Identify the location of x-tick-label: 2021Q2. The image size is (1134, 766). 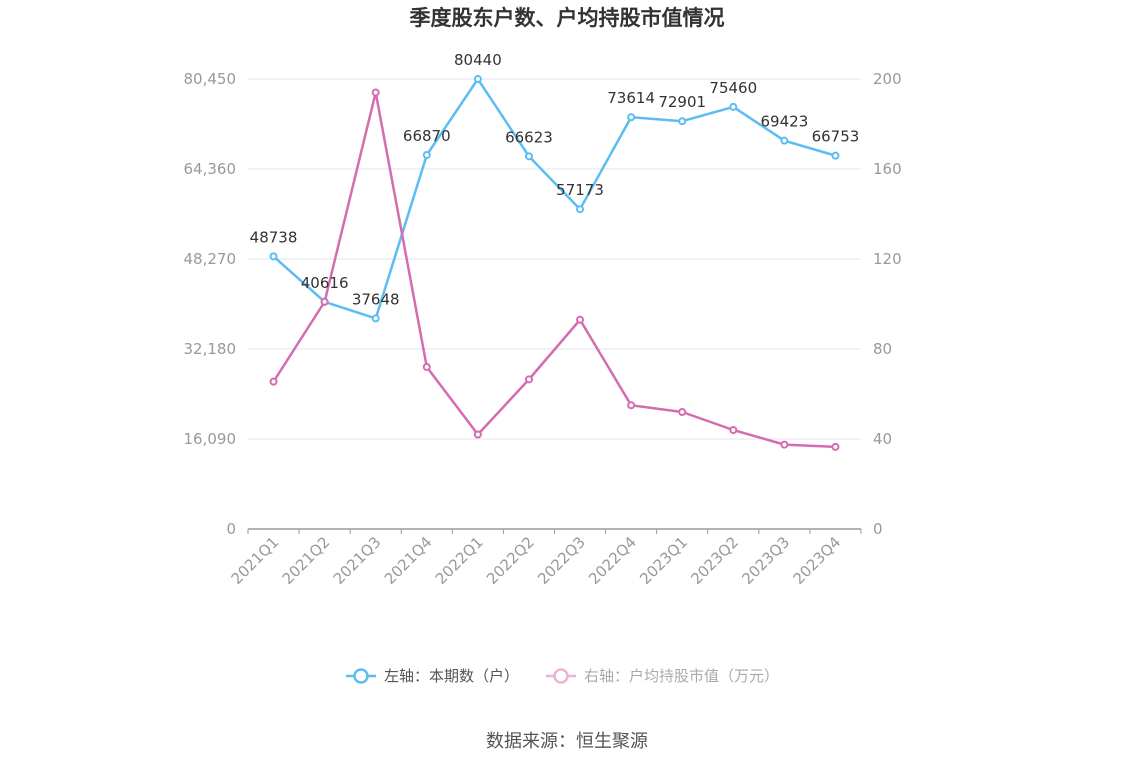
(306, 560).